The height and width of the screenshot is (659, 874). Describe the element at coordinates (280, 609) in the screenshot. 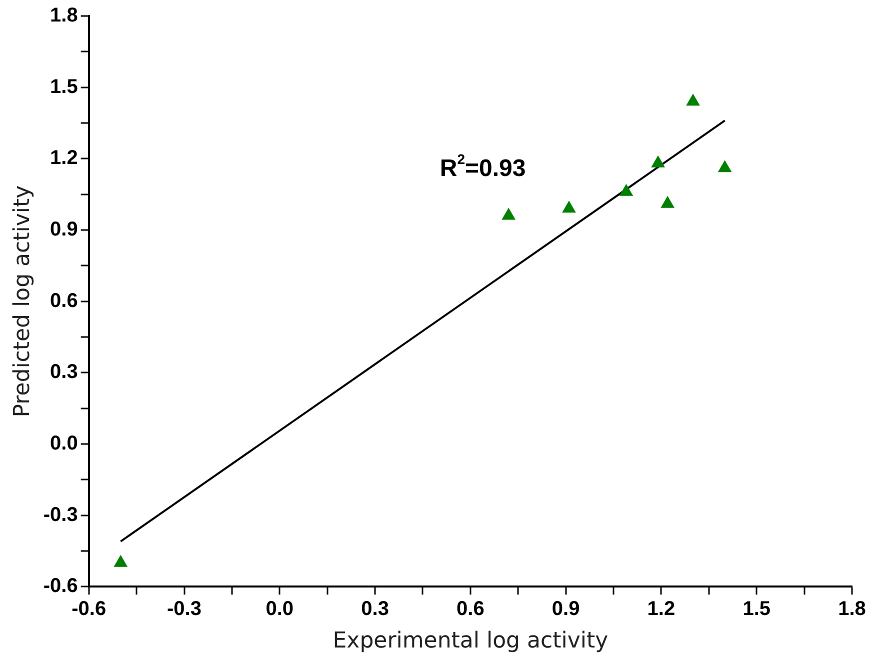

I see `x-tick-label: 0.0` at that location.